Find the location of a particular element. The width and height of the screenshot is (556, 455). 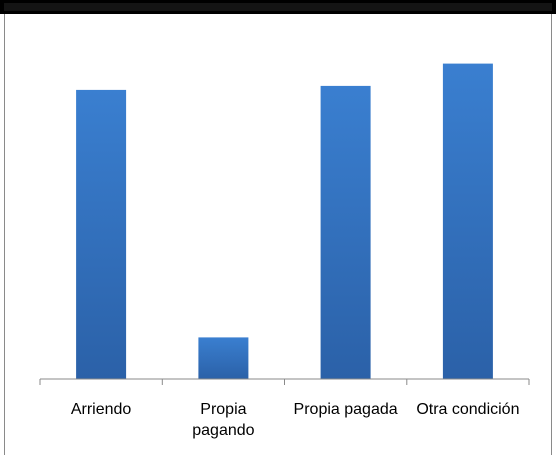

window-top-bar-inner is located at coordinates (278, 7).